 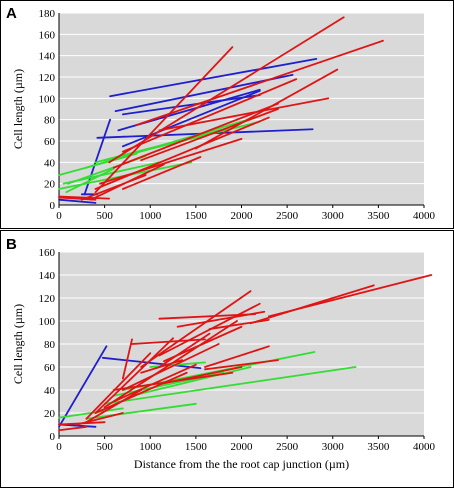 I want to click on panel-a-y-axis-title: Cell length (µm), so click(x=18, y=109).